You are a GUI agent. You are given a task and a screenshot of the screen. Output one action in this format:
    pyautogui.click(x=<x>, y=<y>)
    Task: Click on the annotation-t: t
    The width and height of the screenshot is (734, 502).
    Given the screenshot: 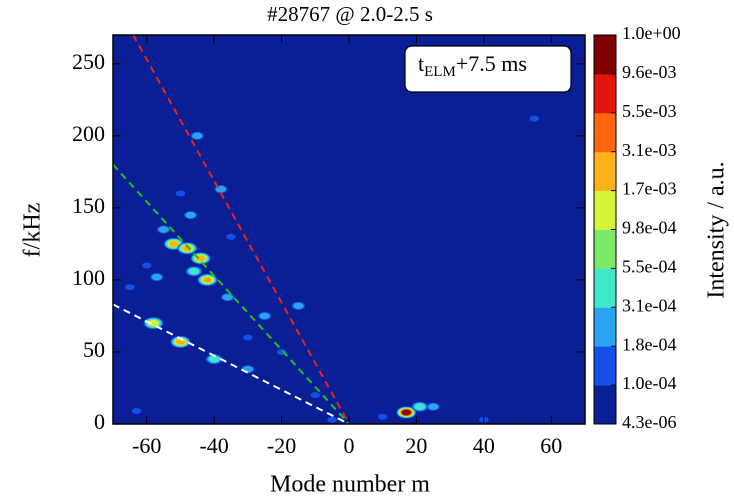 What is the action you would take?
    pyautogui.click(x=421, y=63)
    